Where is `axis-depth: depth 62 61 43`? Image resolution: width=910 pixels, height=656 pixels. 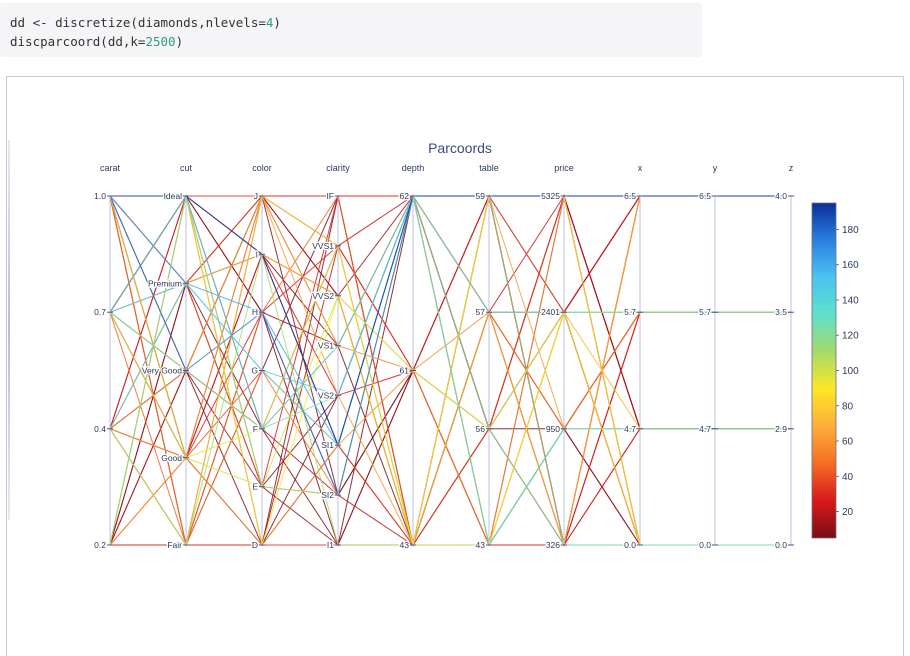
axis-depth: depth 62 61 43 is located at coordinates (411, 357).